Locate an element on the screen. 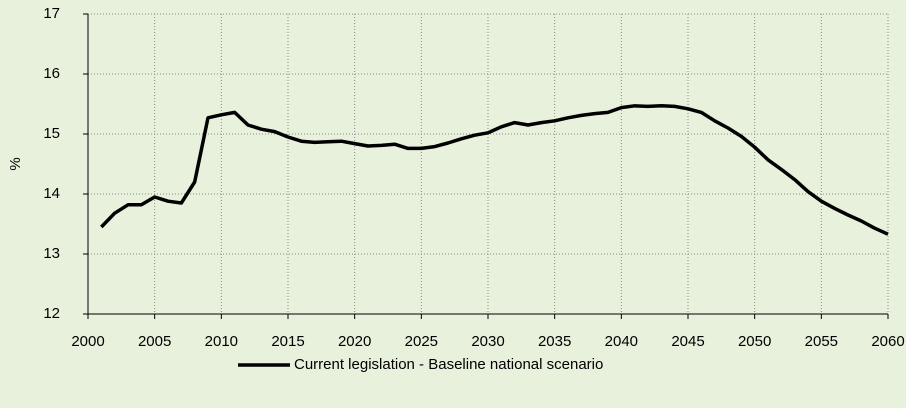  x-tick-label: 2015 is located at coordinates (287, 341).